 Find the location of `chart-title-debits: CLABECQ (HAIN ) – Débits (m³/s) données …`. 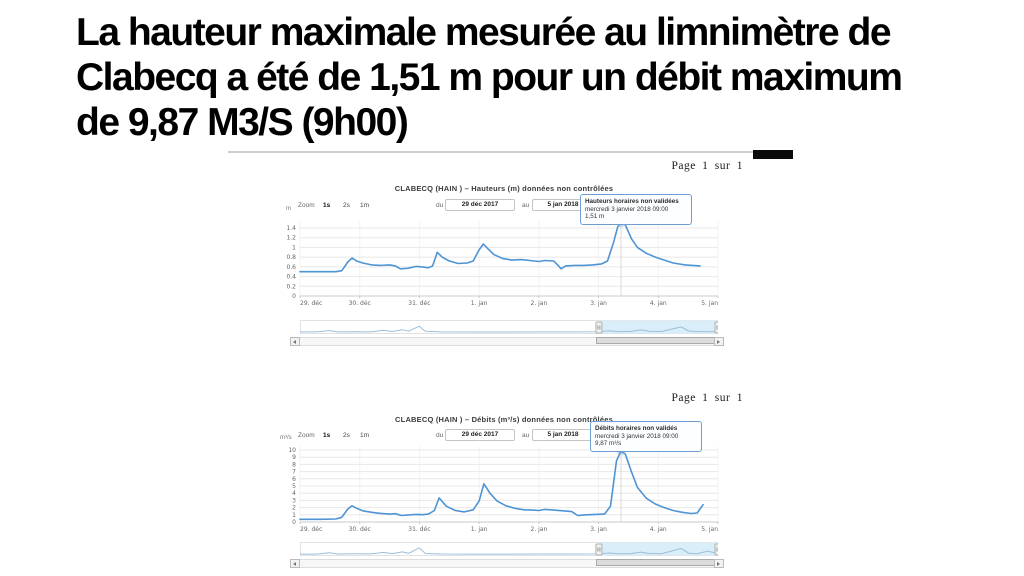

chart-title-debits: CLABECQ (HAIN ) – Débits (m³/s) données … is located at coordinates (504, 419).